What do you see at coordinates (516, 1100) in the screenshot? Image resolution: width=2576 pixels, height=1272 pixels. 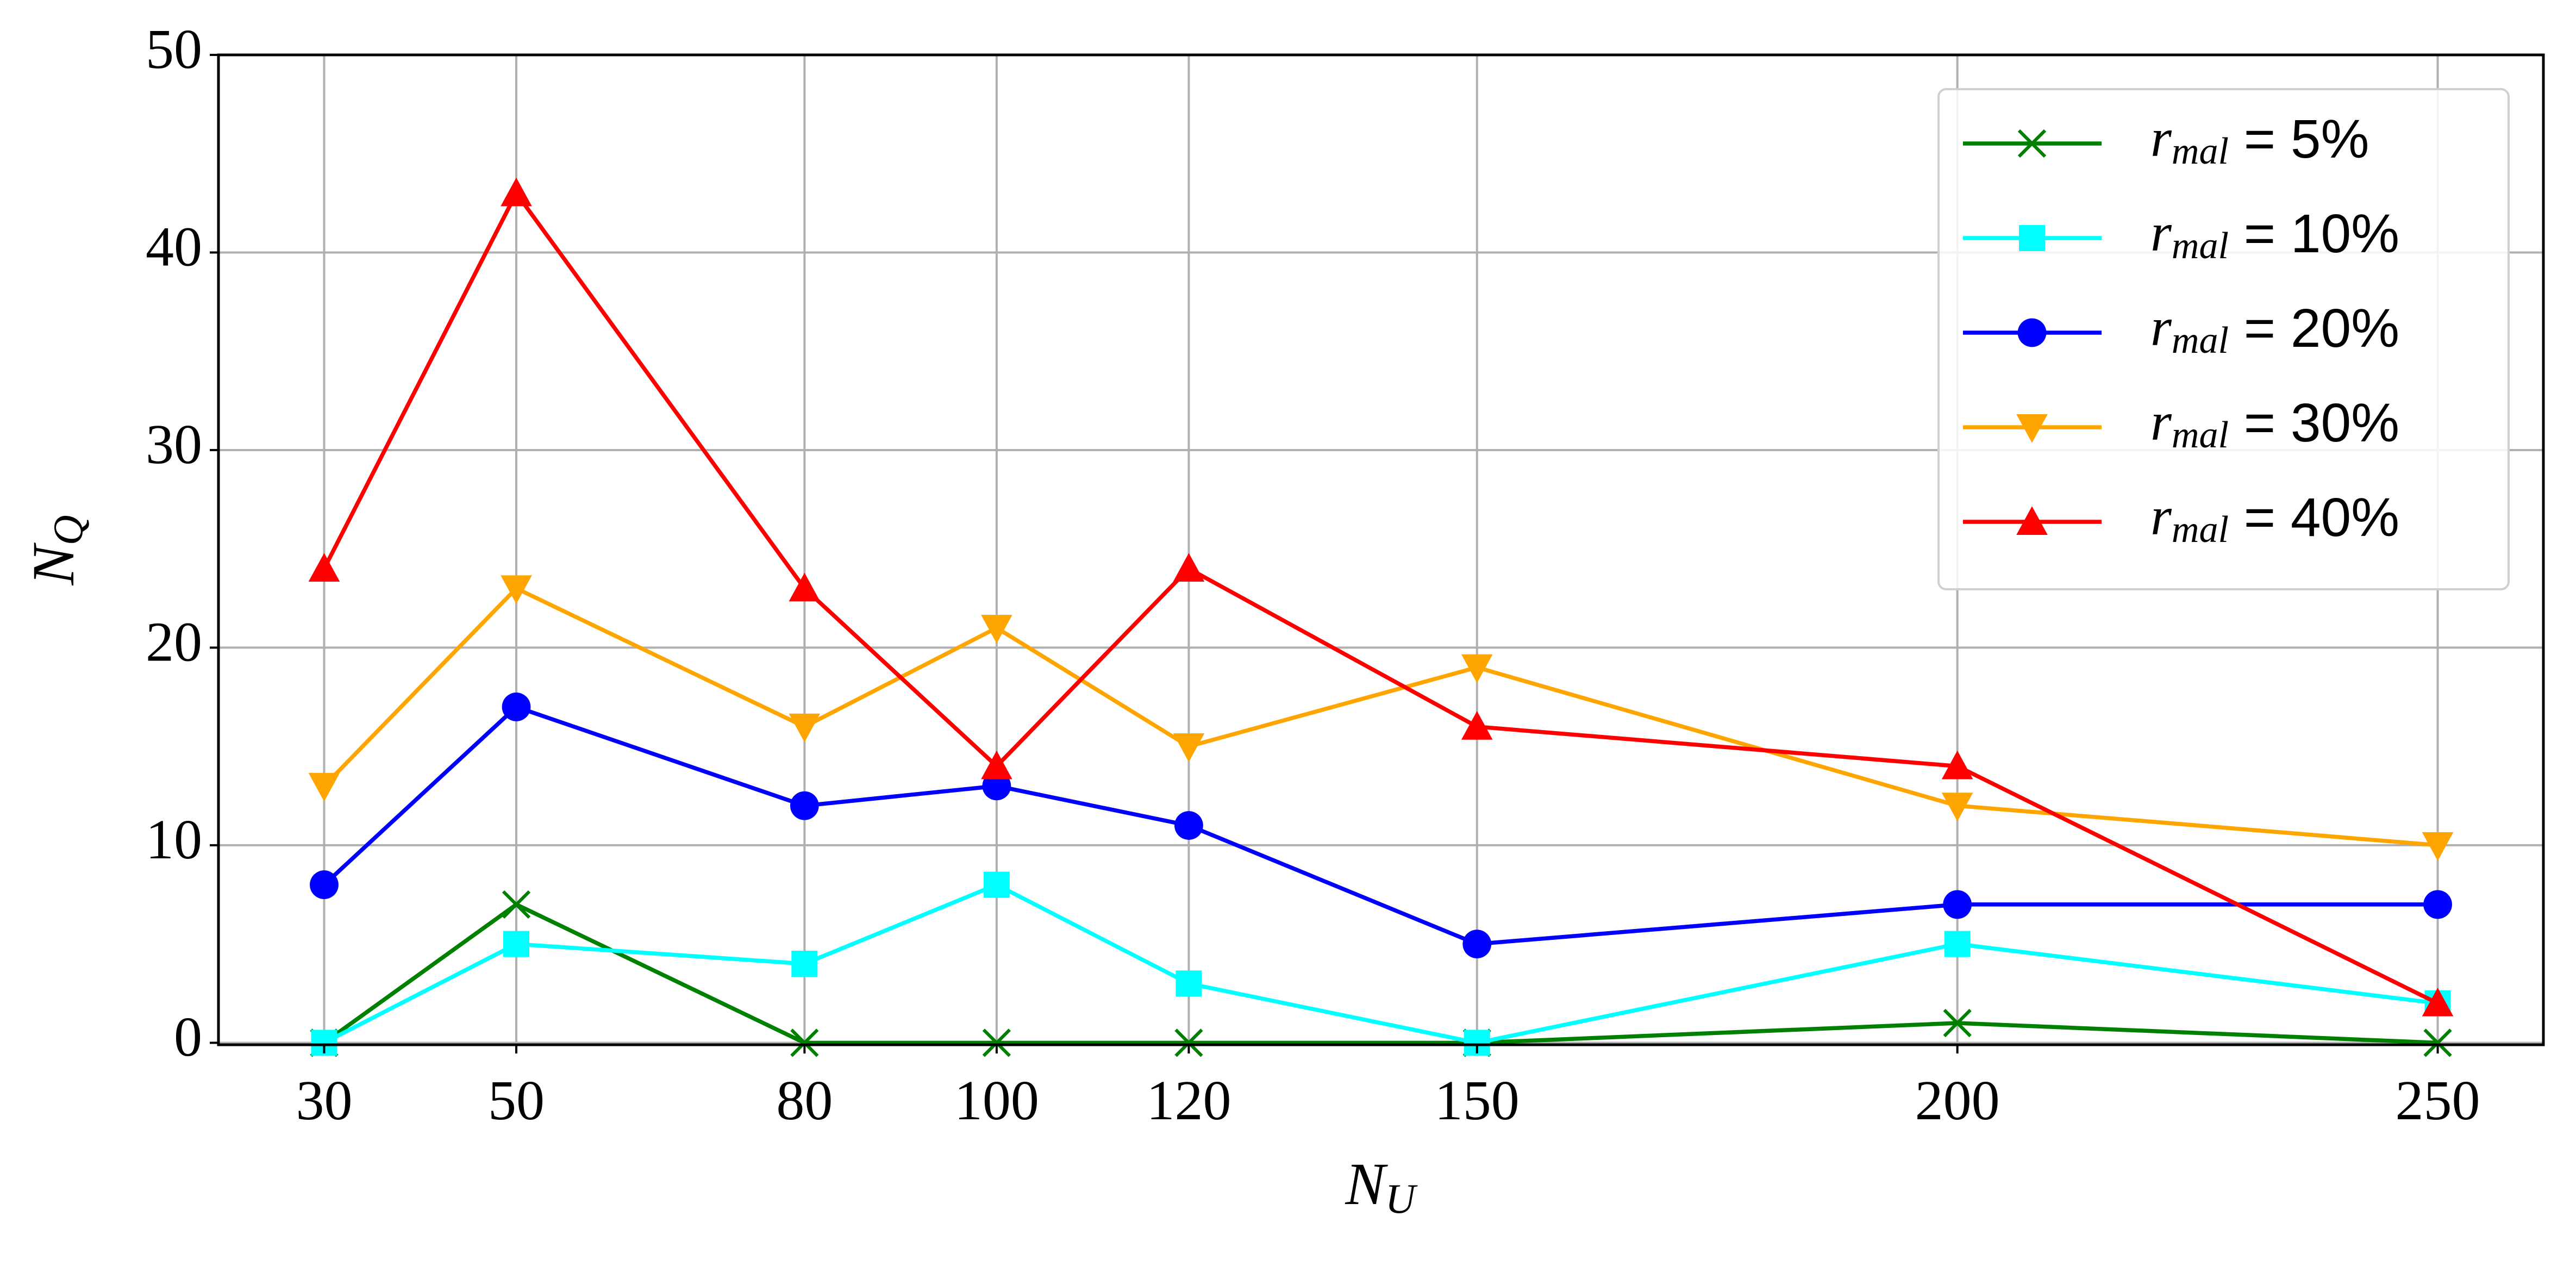 I see `x-tick-label: 50` at bounding box center [516, 1100].